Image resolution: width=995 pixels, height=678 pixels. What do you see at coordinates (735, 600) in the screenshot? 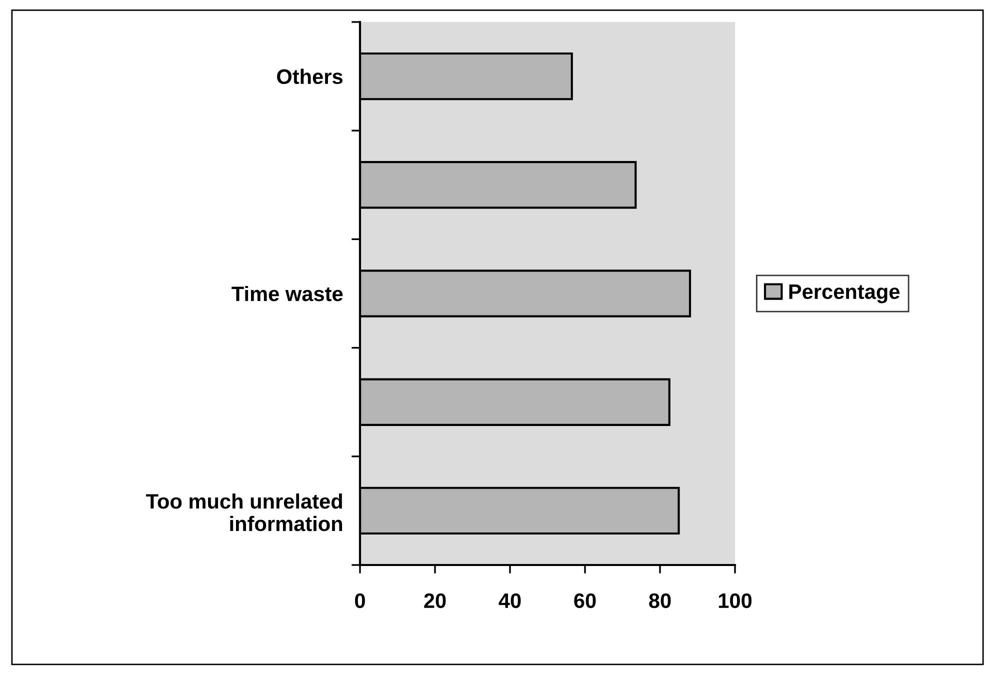
I see `x-tick-label: 100` at bounding box center [735, 600].